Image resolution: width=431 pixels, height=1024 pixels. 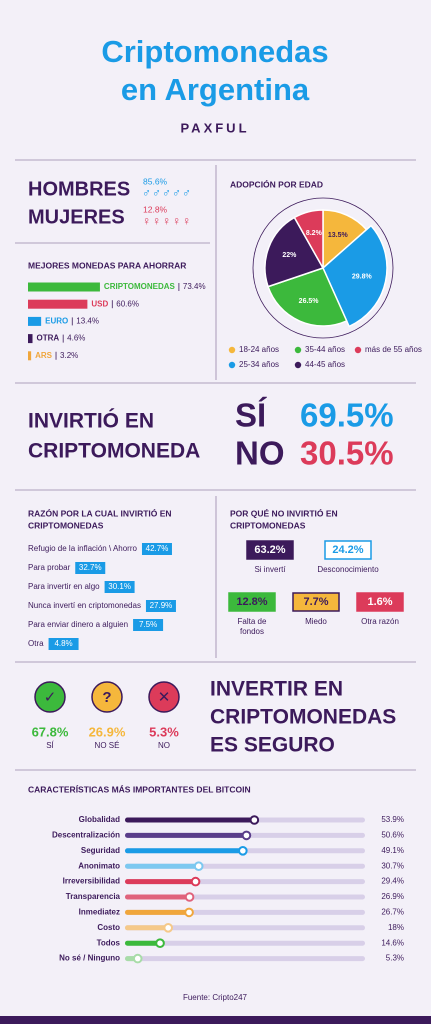 What do you see at coordinates (86, 835) in the screenshot?
I see `bar-category: Descentralización` at bounding box center [86, 835].